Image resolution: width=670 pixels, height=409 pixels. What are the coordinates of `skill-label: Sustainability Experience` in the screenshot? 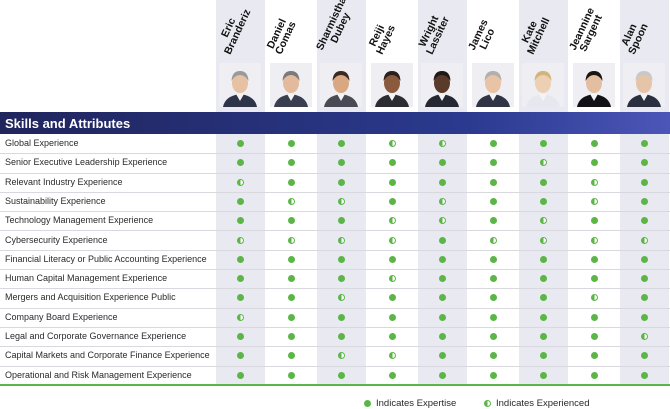 It's located at (55, 200).